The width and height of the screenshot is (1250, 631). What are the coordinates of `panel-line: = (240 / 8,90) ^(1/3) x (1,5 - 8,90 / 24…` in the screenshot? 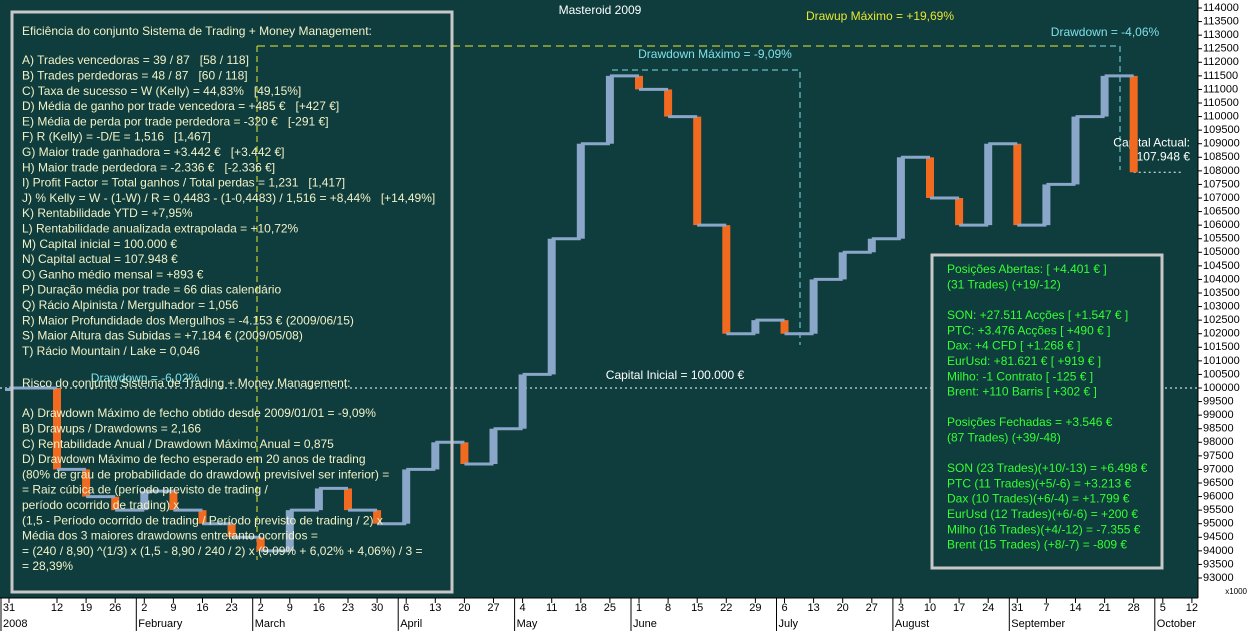 It's located at (222, 551).